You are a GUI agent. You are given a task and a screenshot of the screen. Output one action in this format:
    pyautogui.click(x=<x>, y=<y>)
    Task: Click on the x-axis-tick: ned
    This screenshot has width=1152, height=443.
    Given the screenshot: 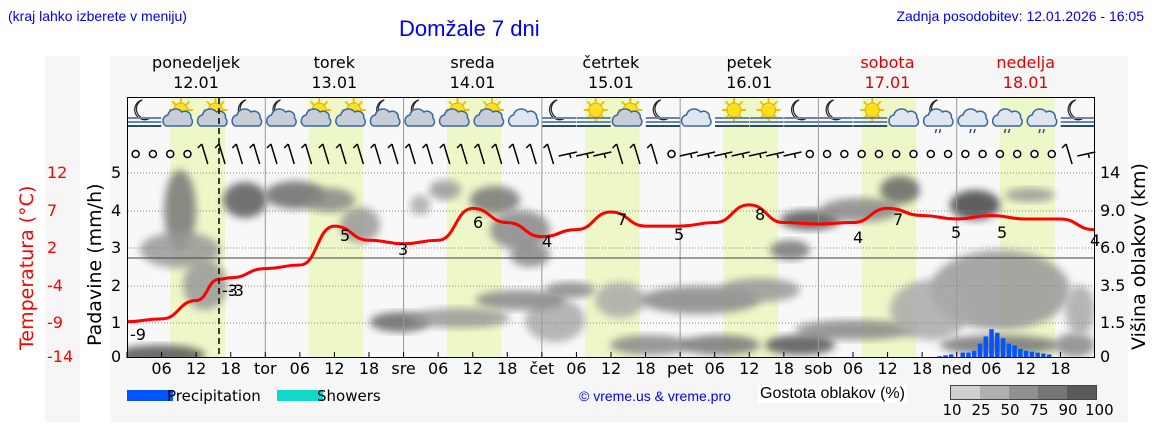 What is the action you would take?
    pyautogui.click(x=956, y=368)
    